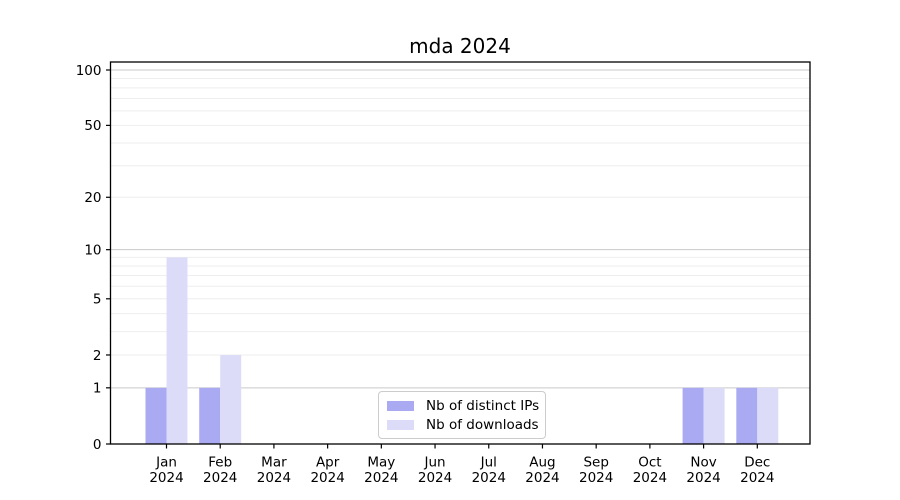  Describe the element at coordinates (400, 406) in the screenshot. I see `legend-swatch-distinct-ips` at that location.